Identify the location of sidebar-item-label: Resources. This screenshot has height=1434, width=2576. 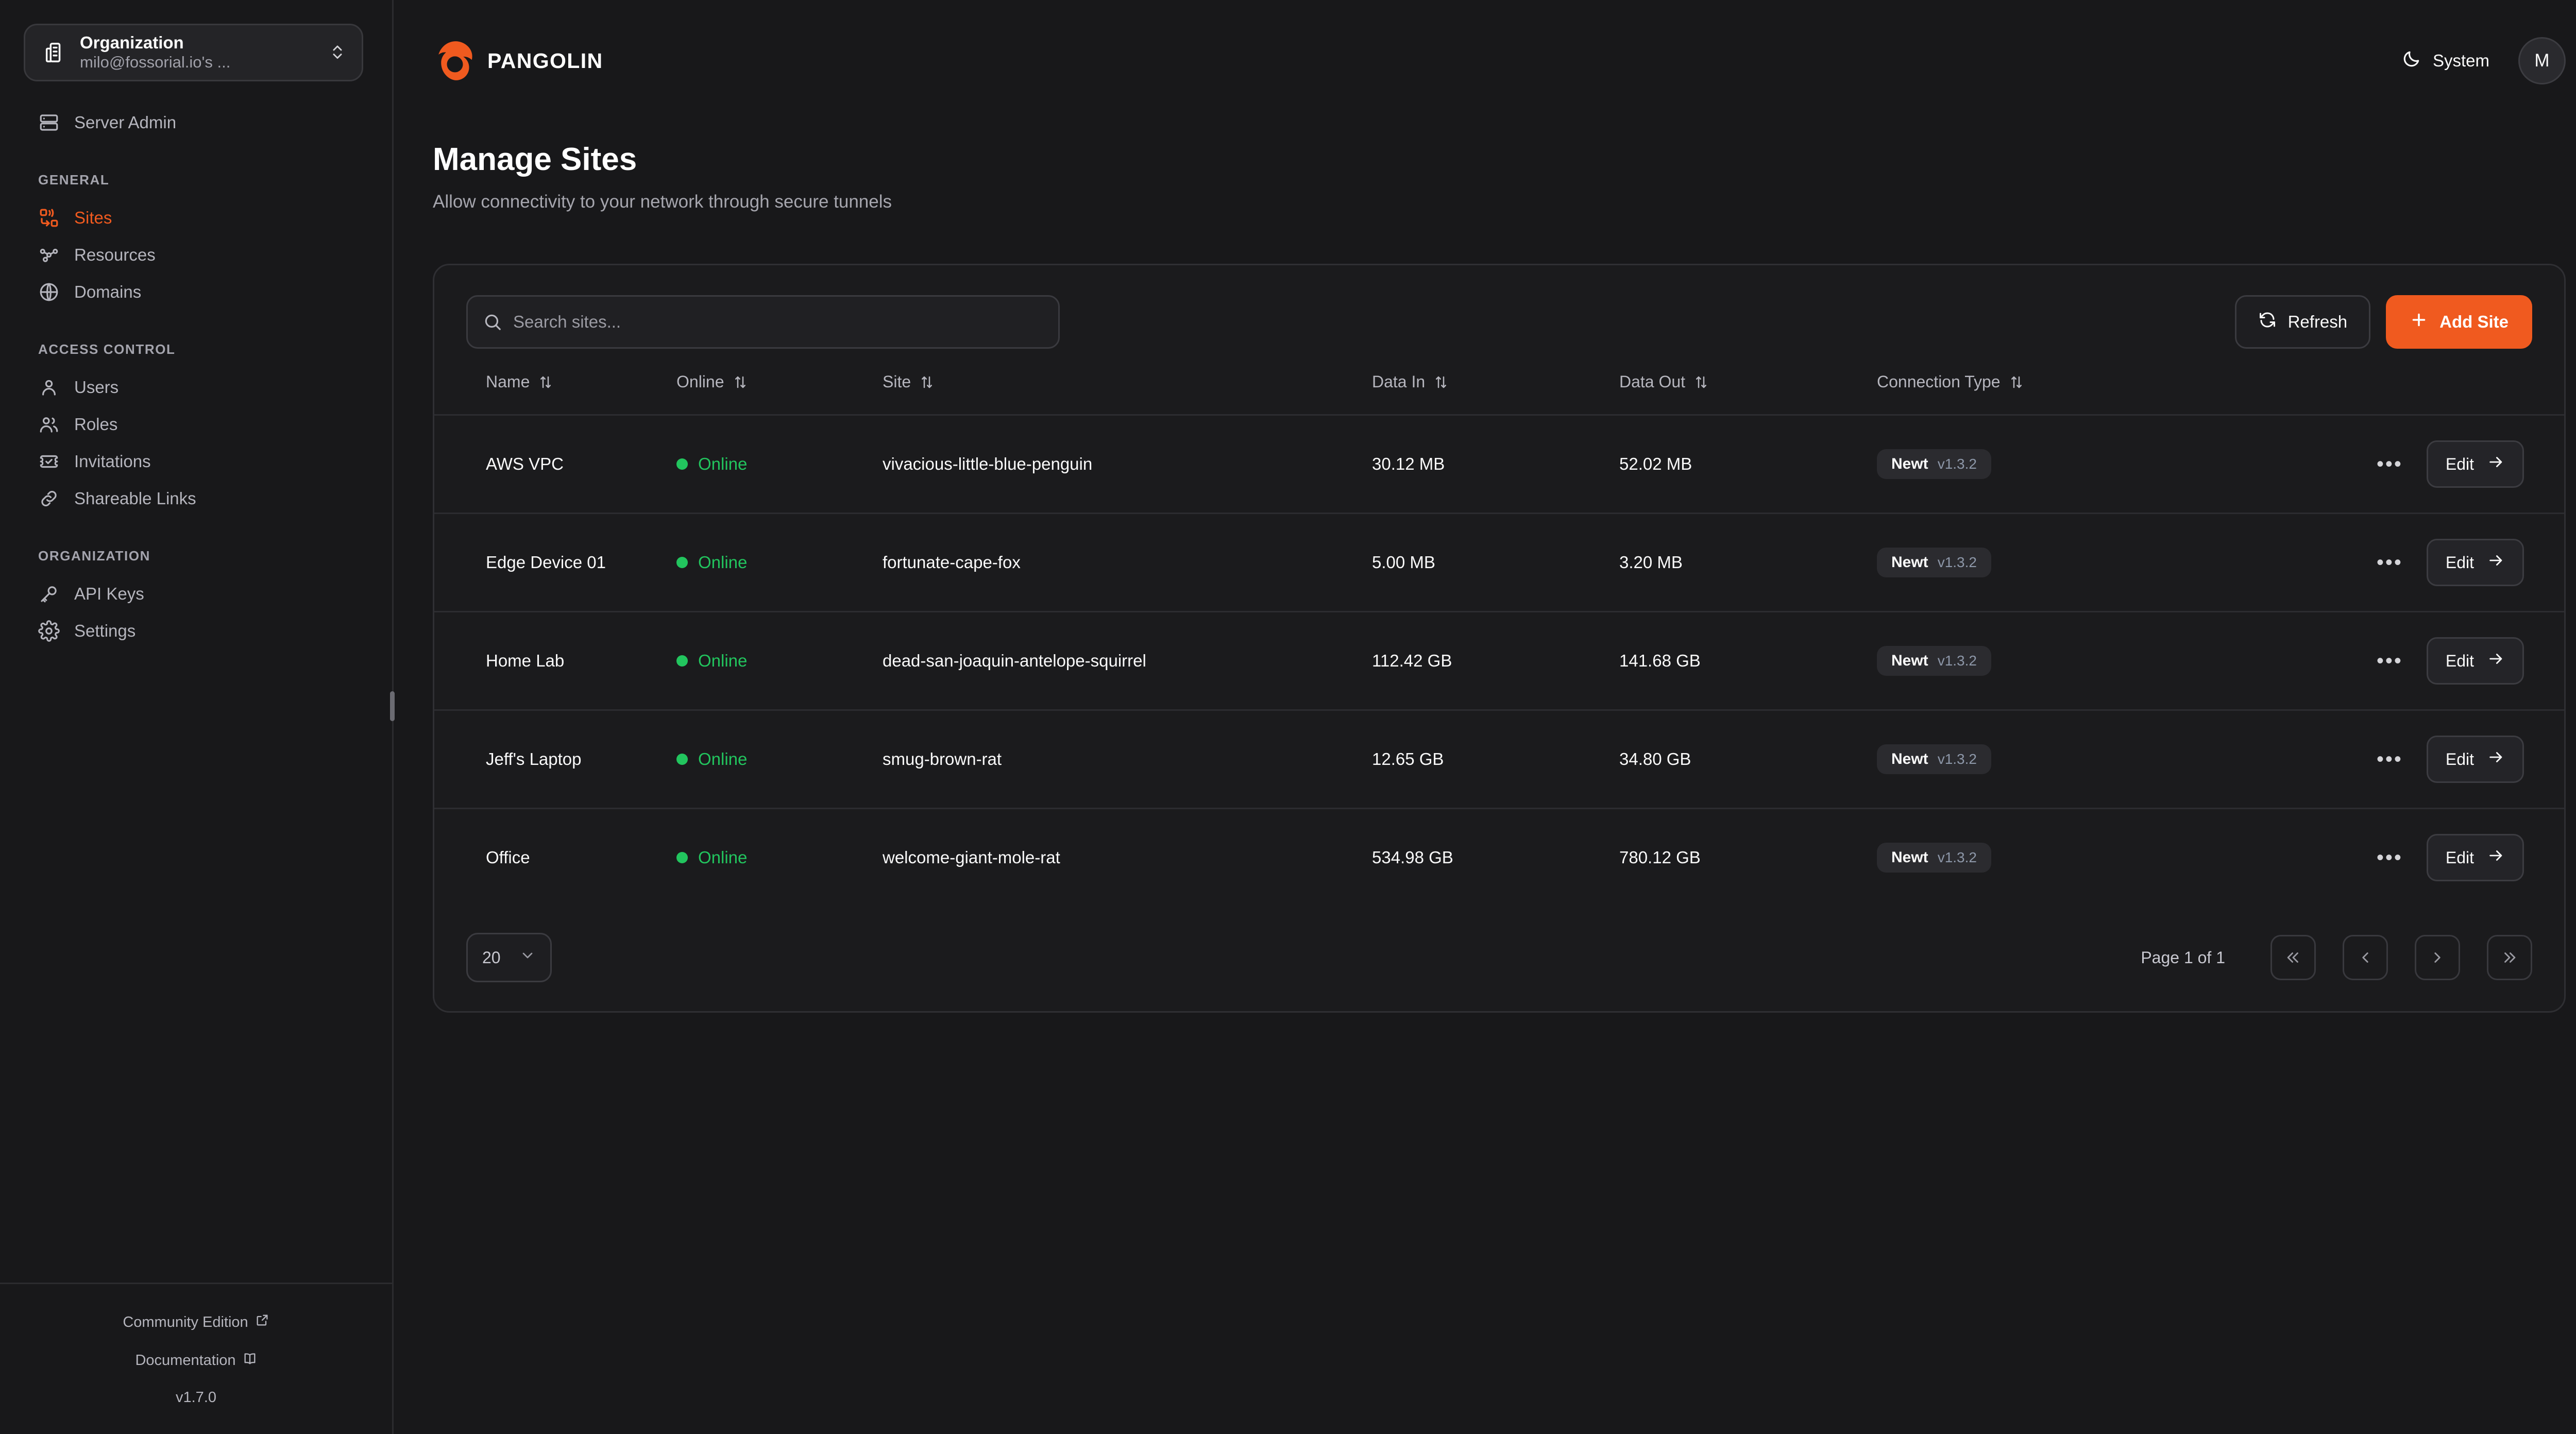
(115, 254).